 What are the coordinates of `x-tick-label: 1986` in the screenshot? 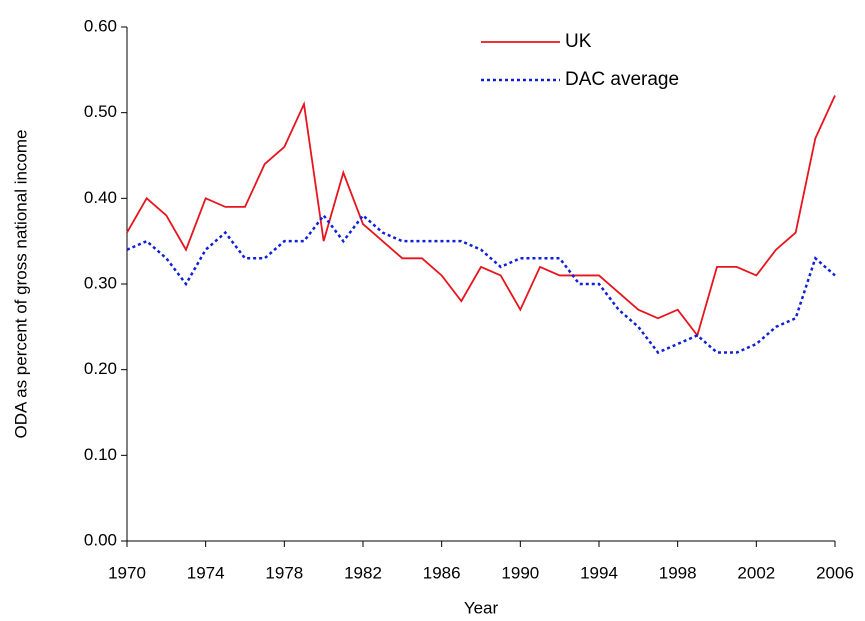 It's located at (442, 572).